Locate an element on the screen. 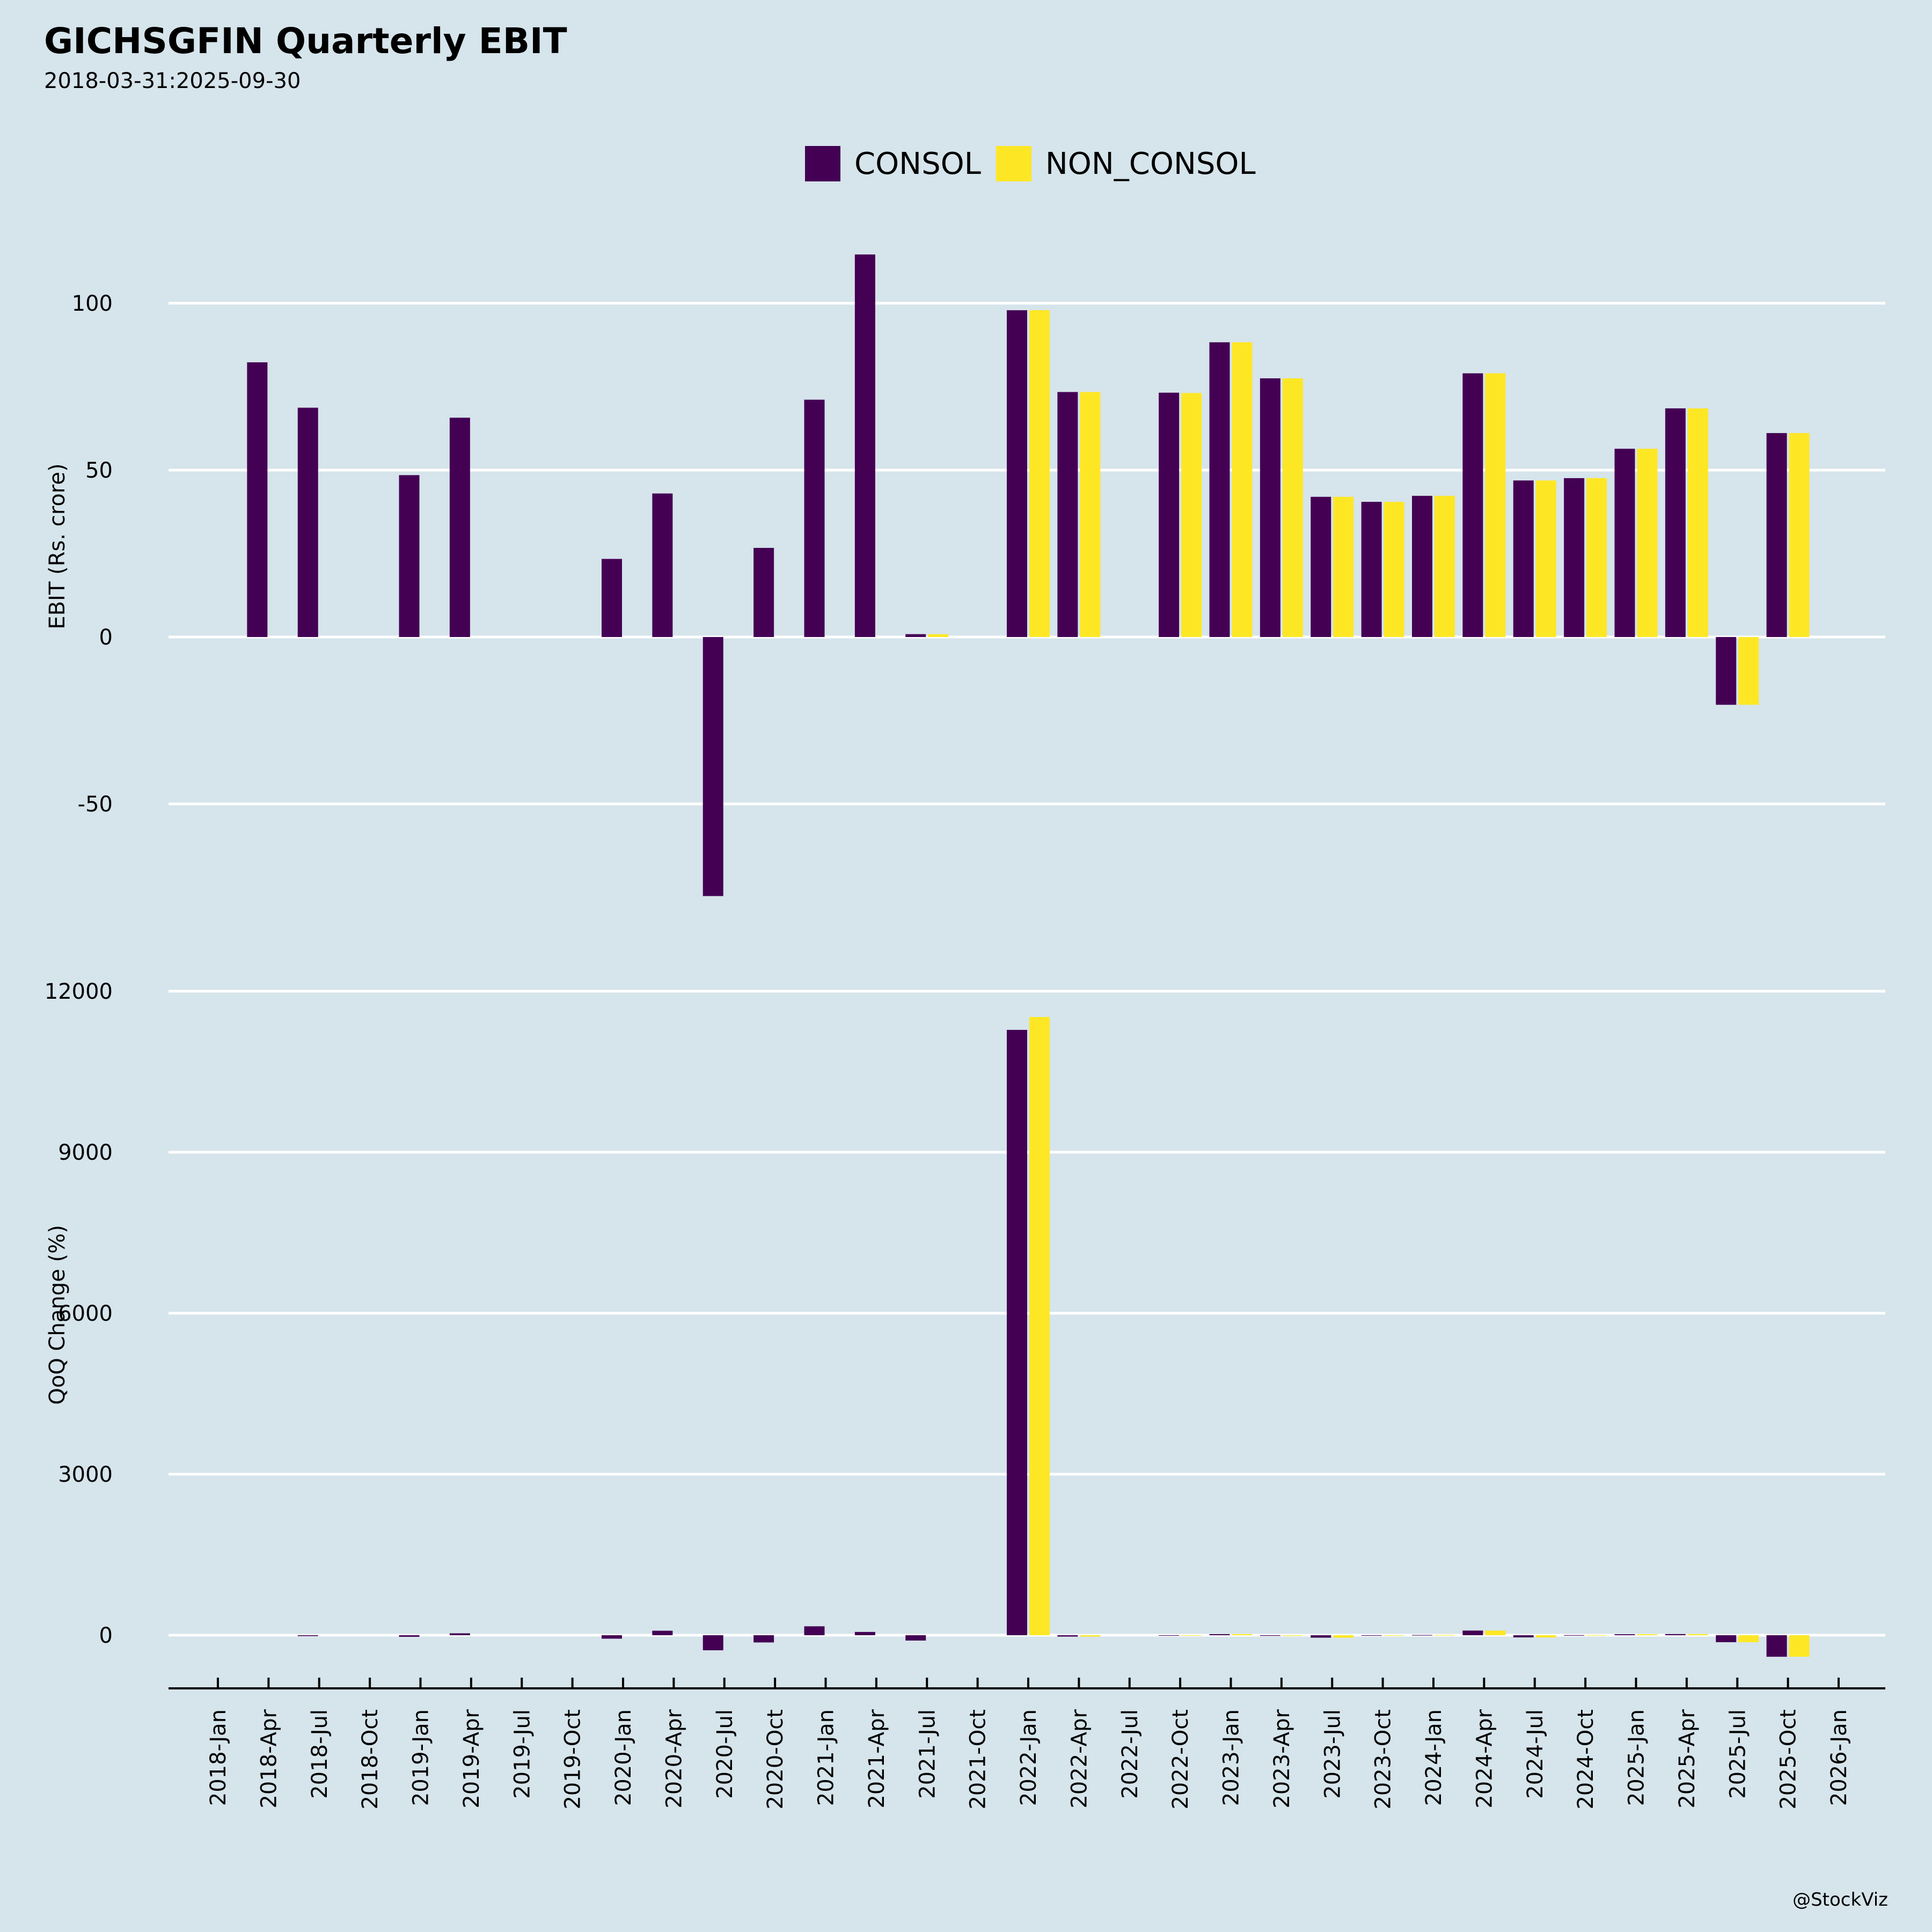 This screenshot has width=1932, height=1932. legend-label-non-consol: NON_CONSOL is located at coordinates (1150, 163).